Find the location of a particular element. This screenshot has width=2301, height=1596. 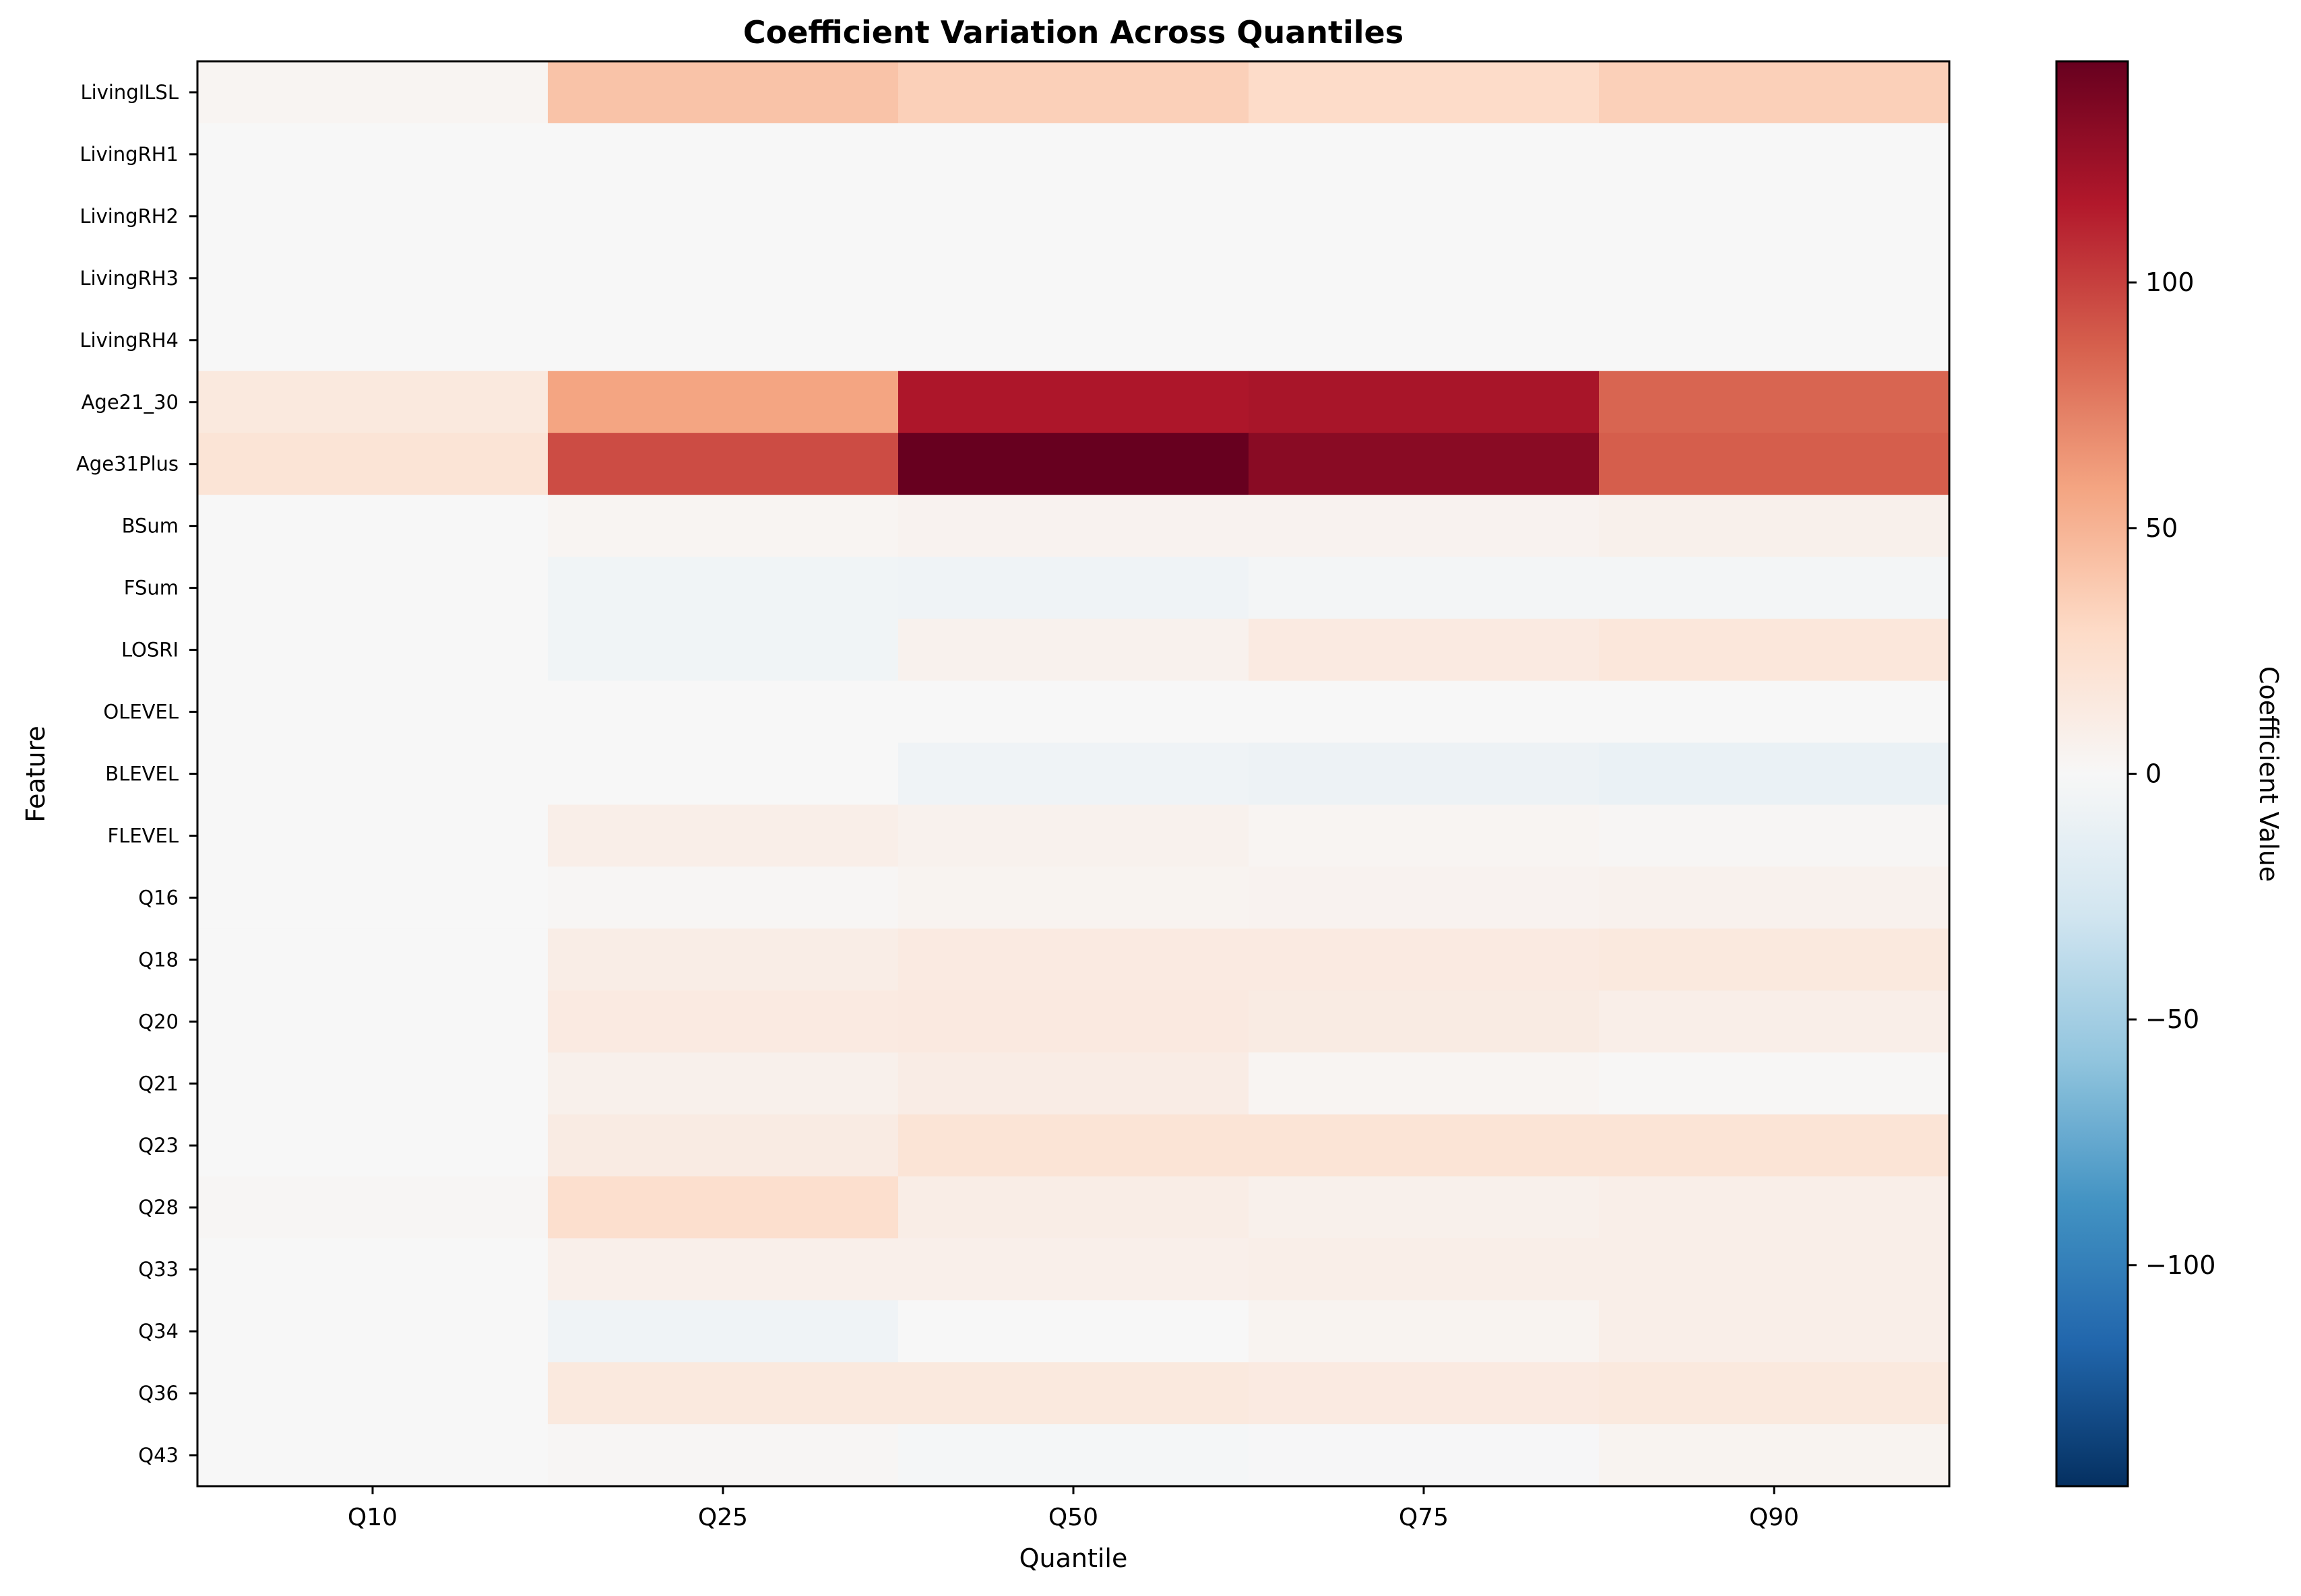

y-axis-label: Feature is located at coordinates (36, 774).